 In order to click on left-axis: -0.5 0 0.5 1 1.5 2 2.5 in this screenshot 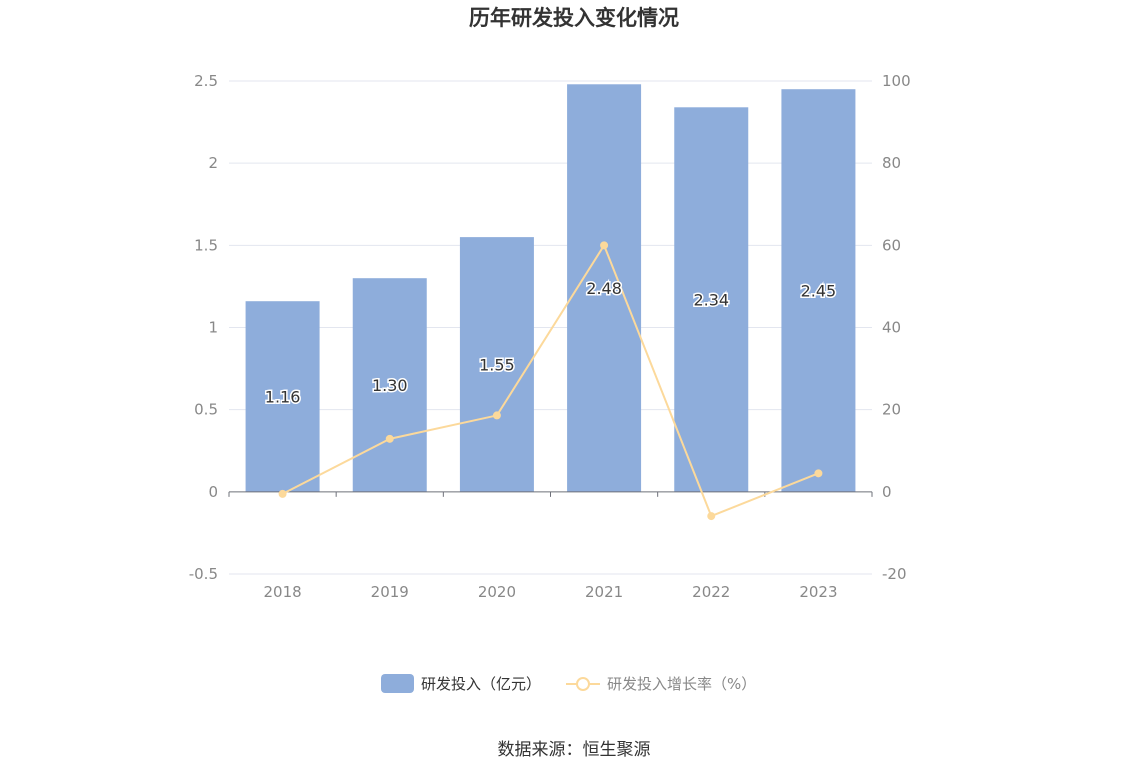, I will do `click(203, 327)`.